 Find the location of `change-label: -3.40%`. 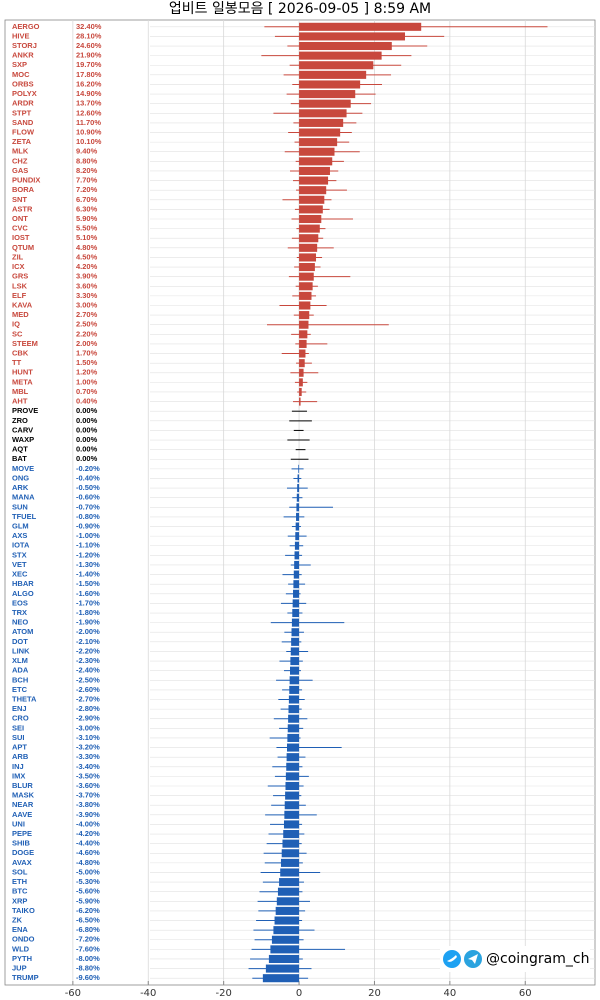

change-label: -3.40% is located at coordinates (88, 766).